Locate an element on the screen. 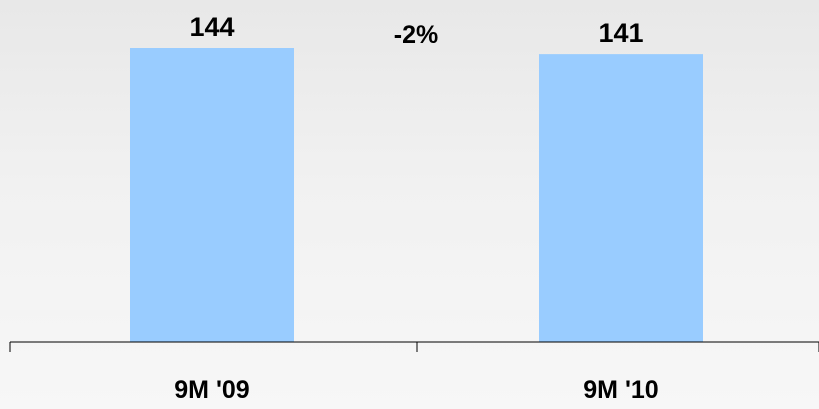 This screenshot has height=409, width=819. change-annotation: -2% is located at coordinates (416, 35).